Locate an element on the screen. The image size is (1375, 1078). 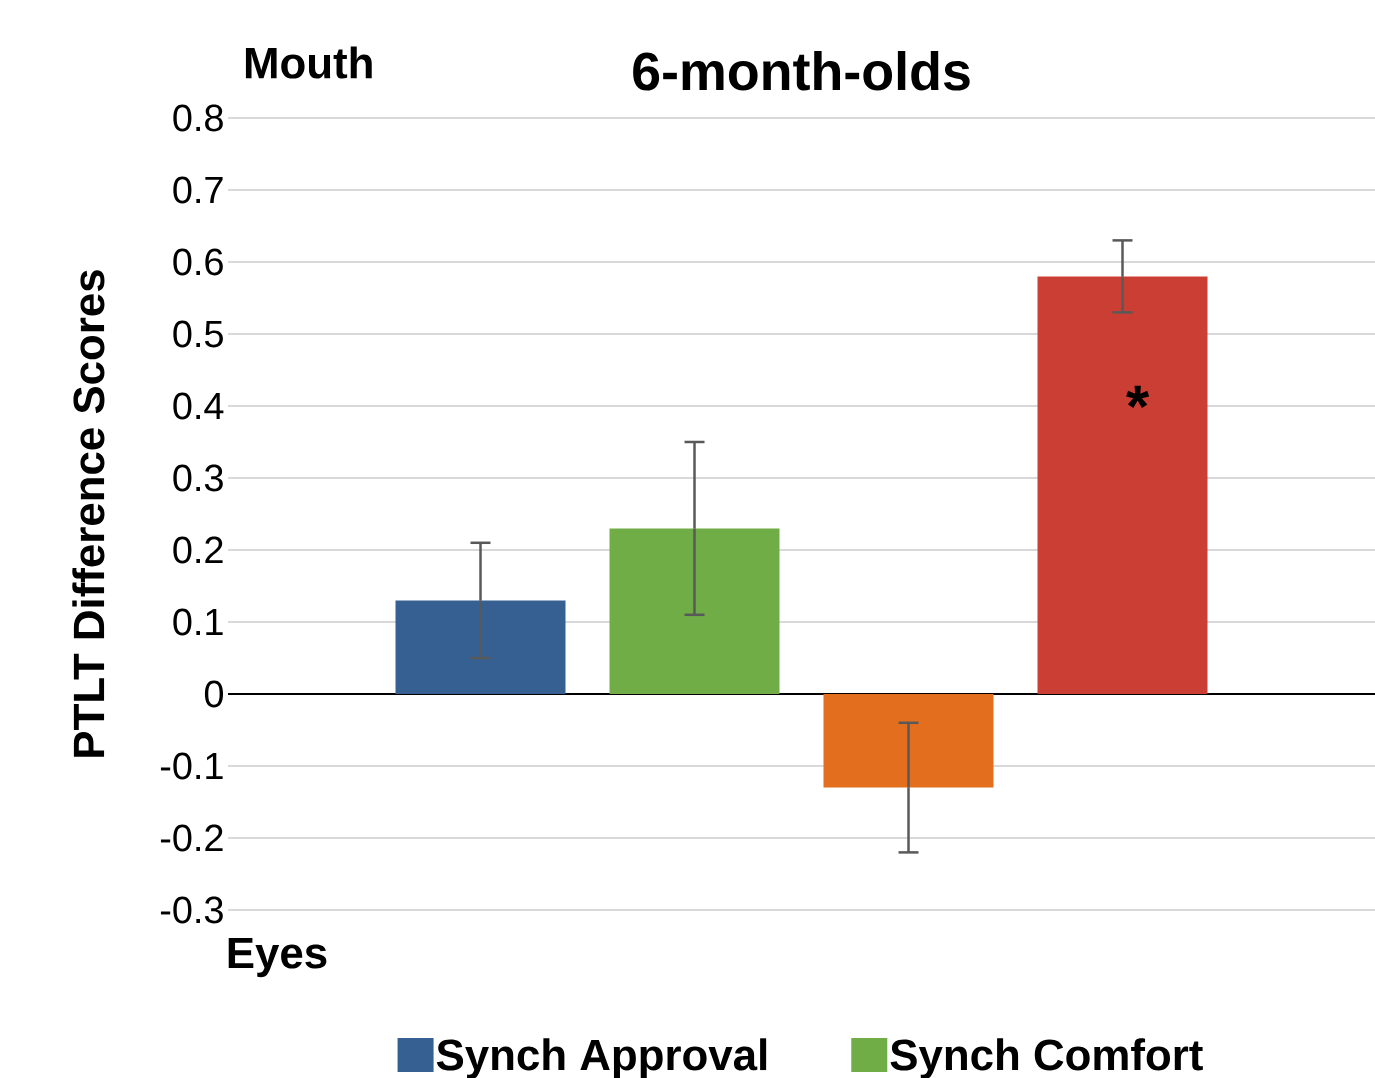
y-tick-label: 0.5 is located at coordinates (198, 334).